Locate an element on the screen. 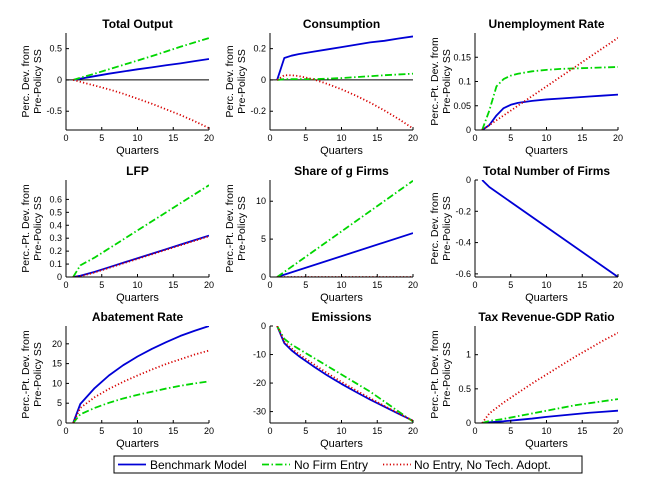 The image size is (645, 493). panel-8: Emissions 0 5 10 15 20 -30 -20 -10 0 Quarters is located at coordinates (335, 380).